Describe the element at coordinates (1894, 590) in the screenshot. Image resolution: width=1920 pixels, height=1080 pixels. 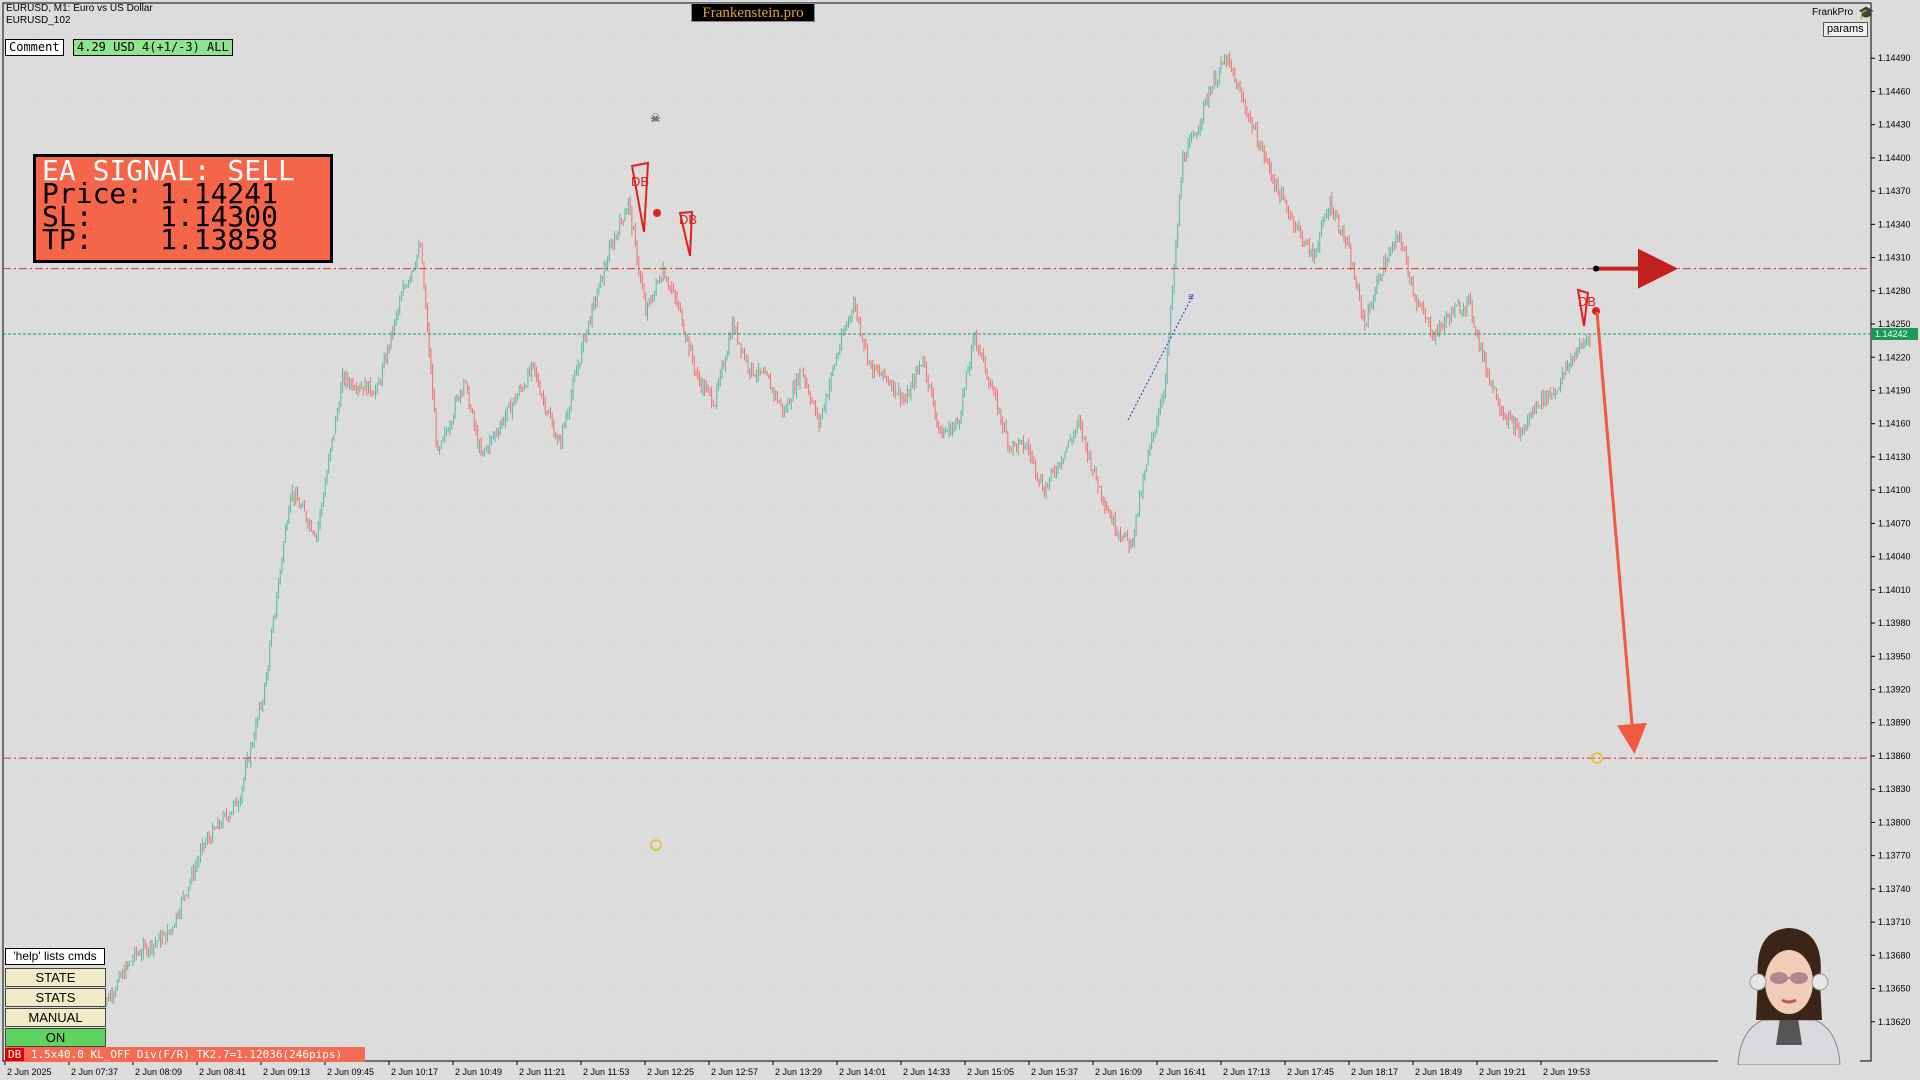
I see `y-tick-label: 1.14010` at that location.